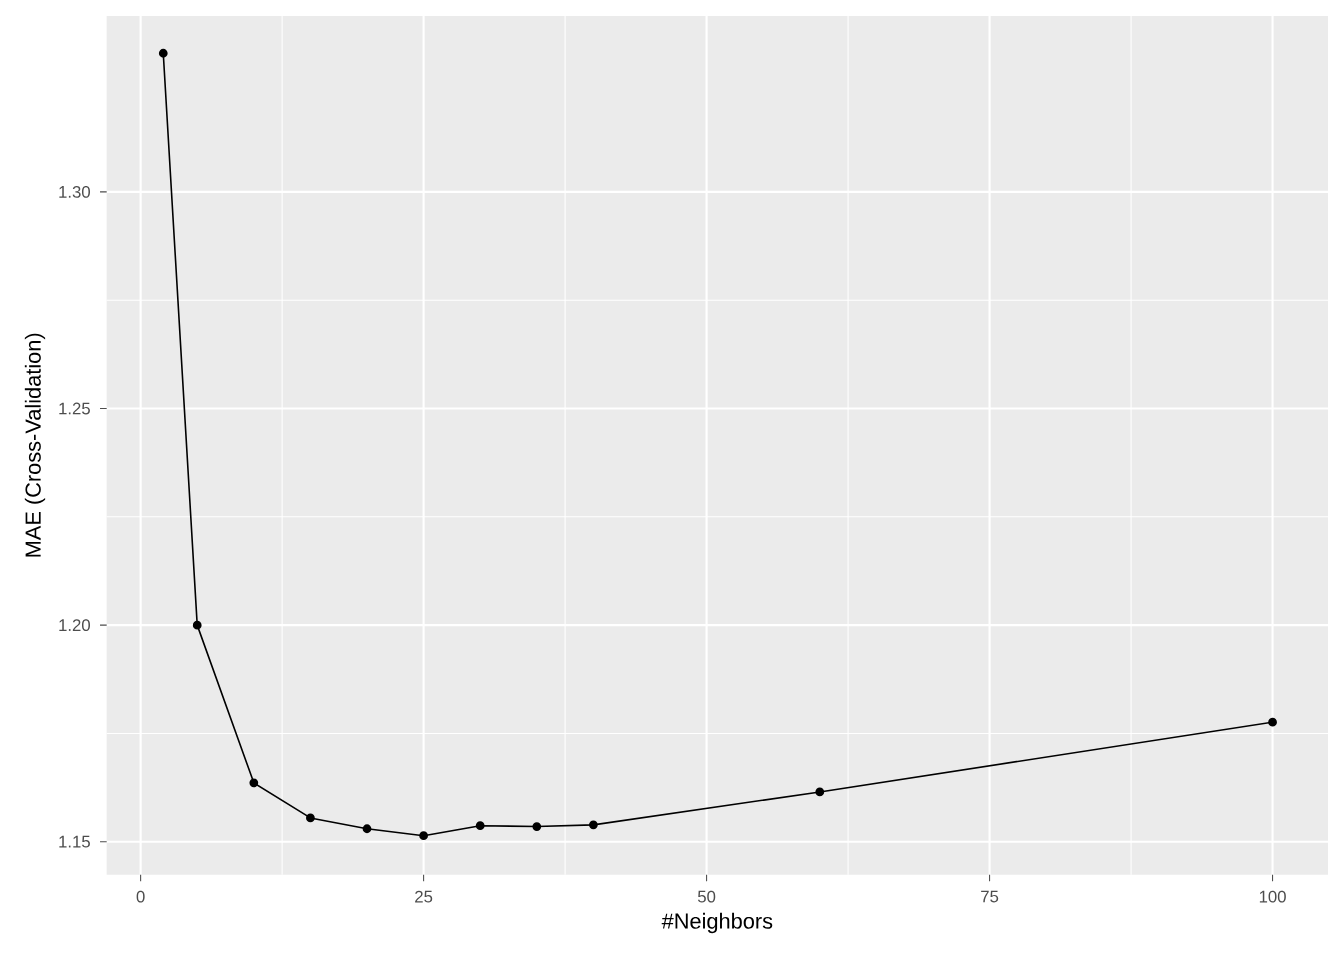 Image resolution: width=1344 pixels, height=960 pixels. Describe the element at coordinates (717, 923) in the screenshot. I see `x-axis-title: #Neighbors` at that location.